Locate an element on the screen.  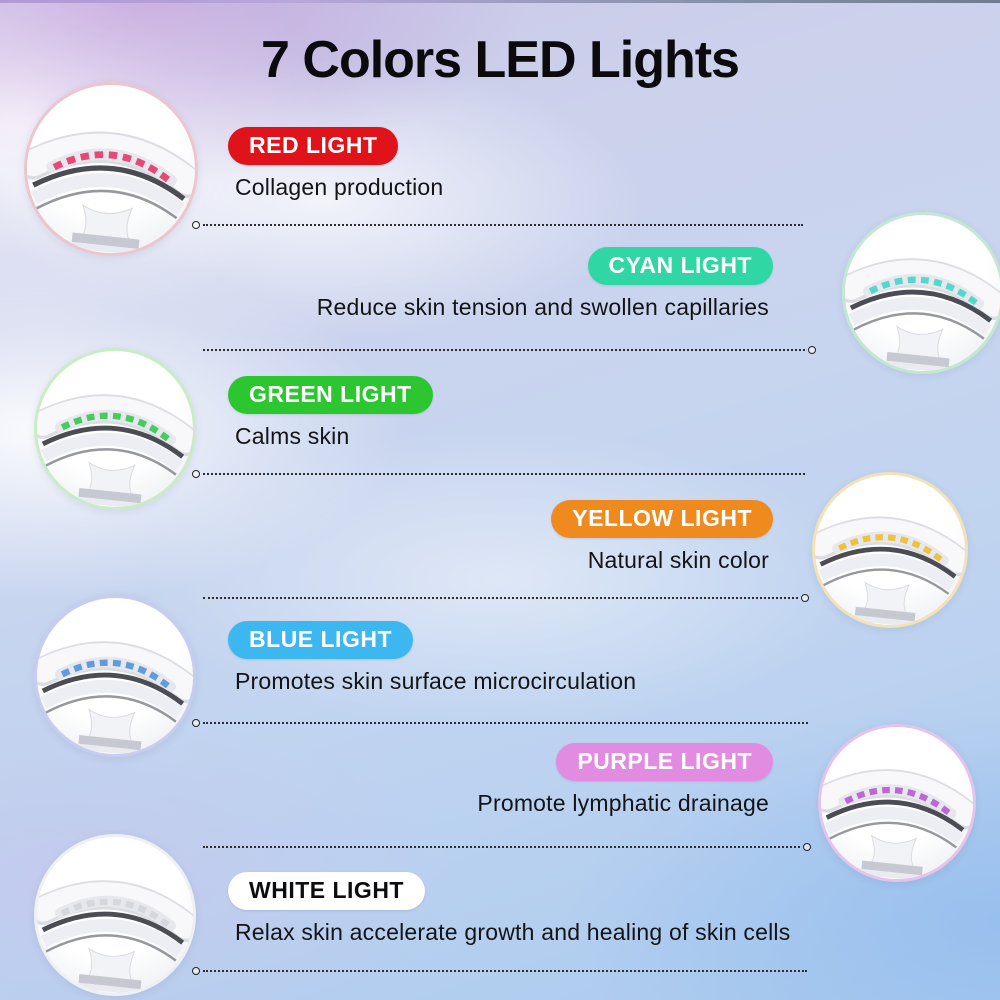
yellow-light-description: Natural skin color is located at coordinates (678, 559).